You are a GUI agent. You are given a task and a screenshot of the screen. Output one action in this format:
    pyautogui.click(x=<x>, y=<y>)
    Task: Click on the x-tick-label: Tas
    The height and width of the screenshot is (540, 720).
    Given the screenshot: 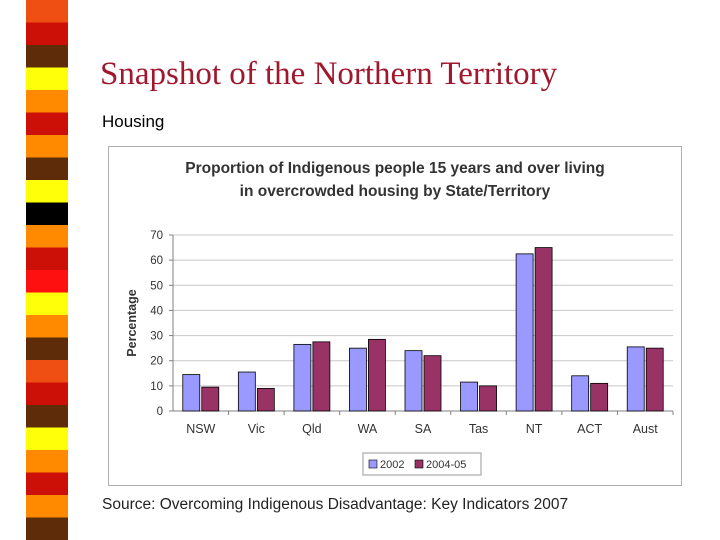 What is the action you would take?
    pyautogui.click(x=478, y=429)
    